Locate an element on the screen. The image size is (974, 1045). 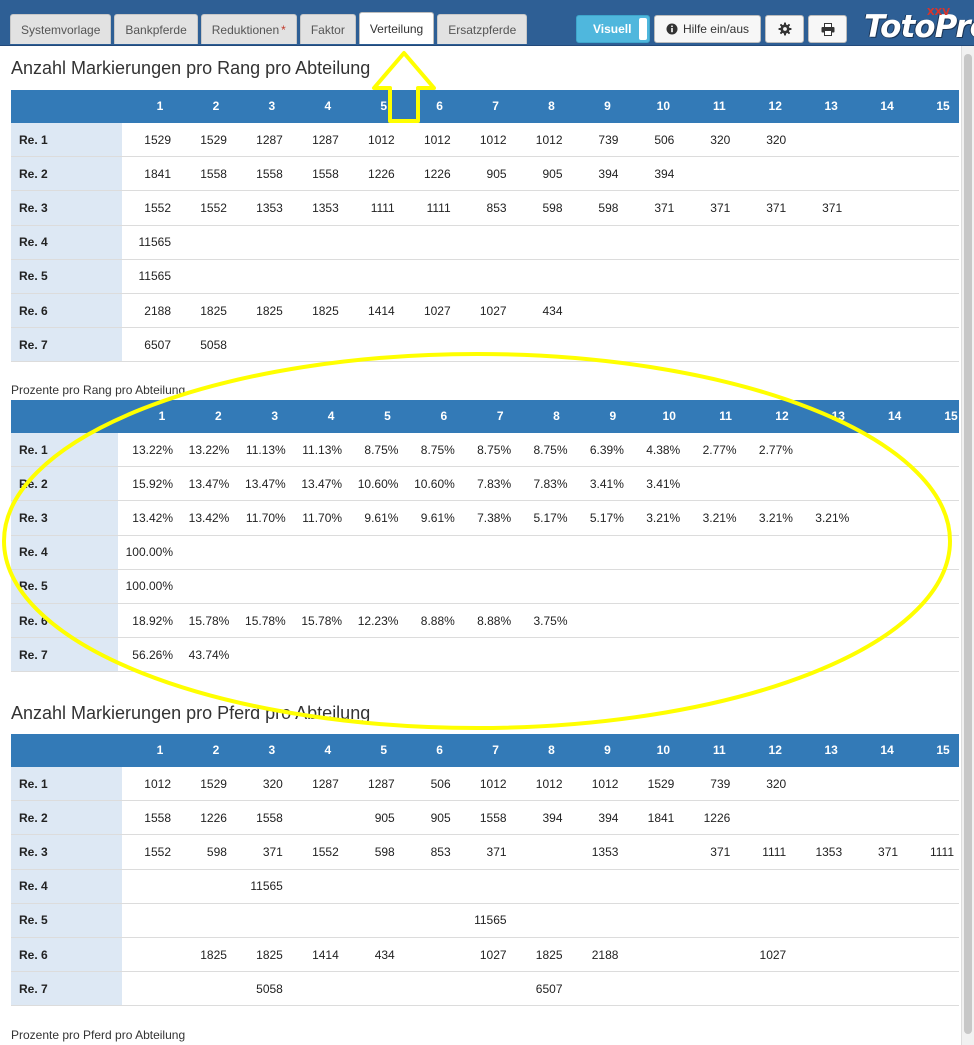
table-cell: 1226 is located at coordinates (213, 817).